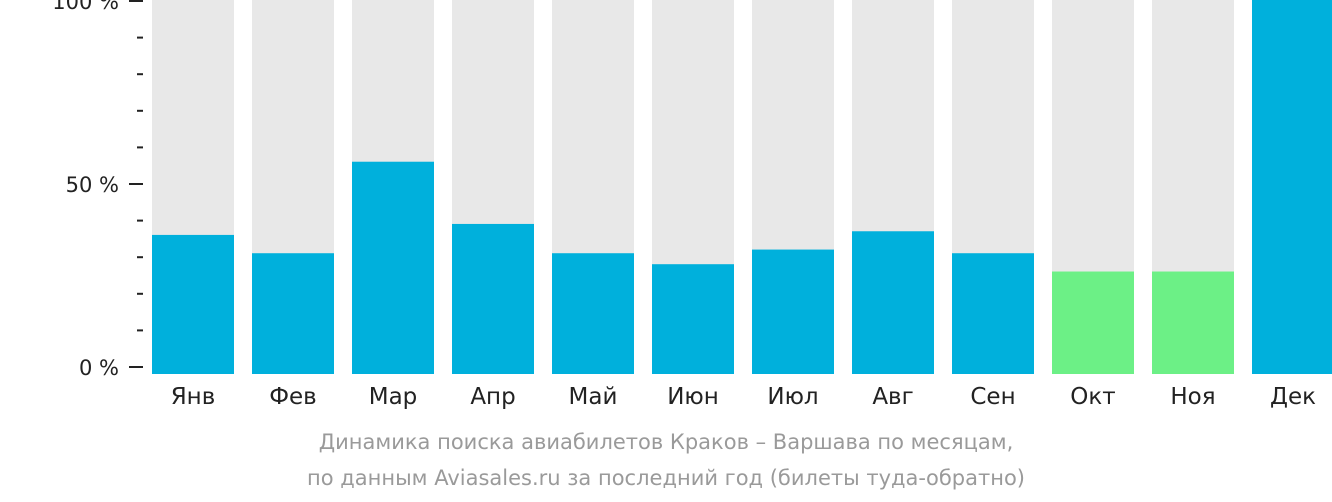 Image resolution: width=1332 pixels, height=502 pixels. Describe the element at coordinates (792, 397) in the screenshot. I see `x-tick-label: Июл` at that location.